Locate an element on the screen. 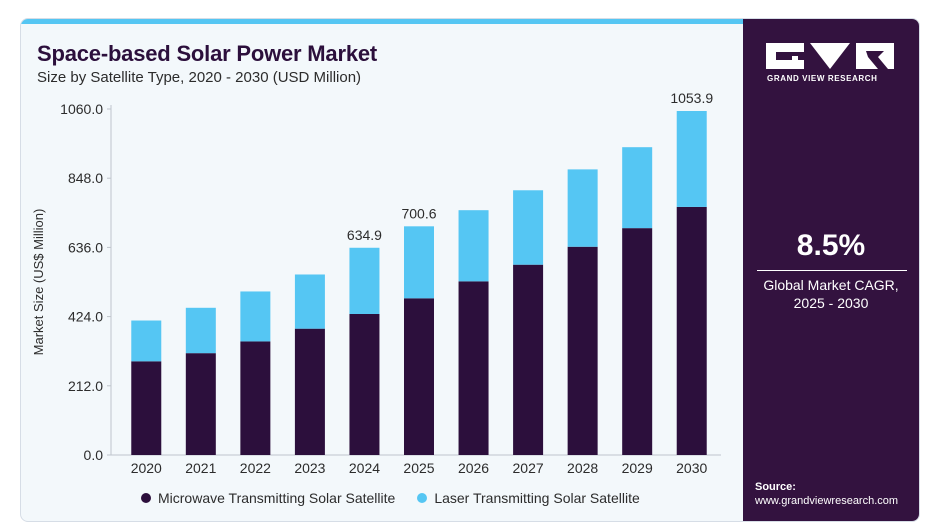 This screenshot has height=532, width=951. cagr-divider is located at coordinates (832, 270).